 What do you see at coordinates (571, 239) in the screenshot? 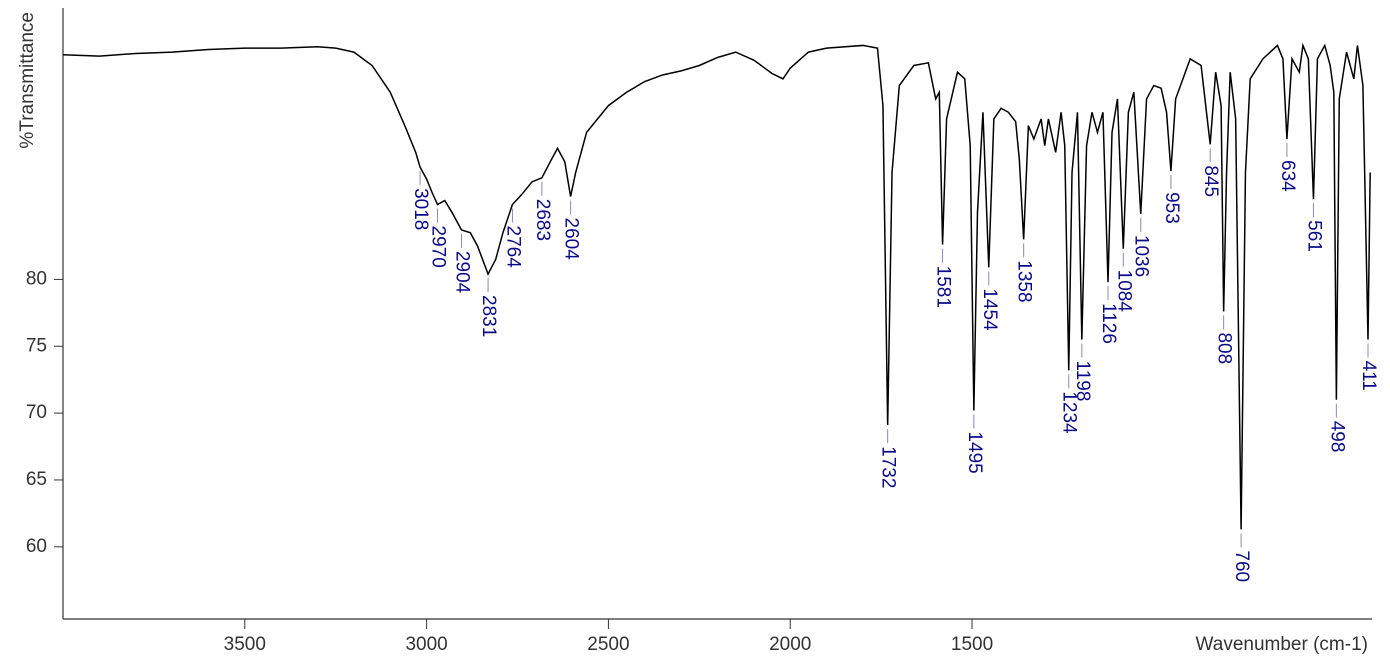
I see `peak-label: 2604` at bounding box center [571, 239].